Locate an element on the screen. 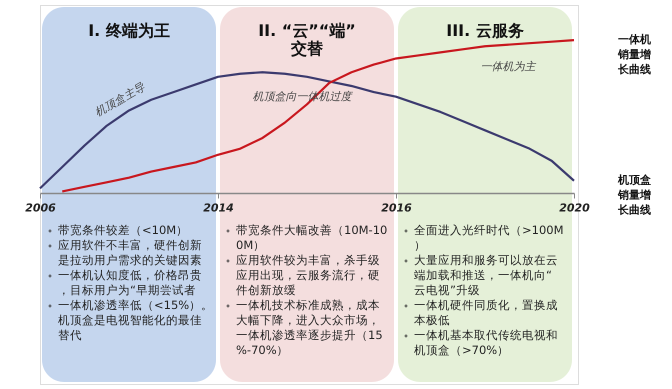  annotation: 应用软件较为丰富，杀手级应用出现，云服务流行，硬件创新放缓 is located at coordinates (308, 274).